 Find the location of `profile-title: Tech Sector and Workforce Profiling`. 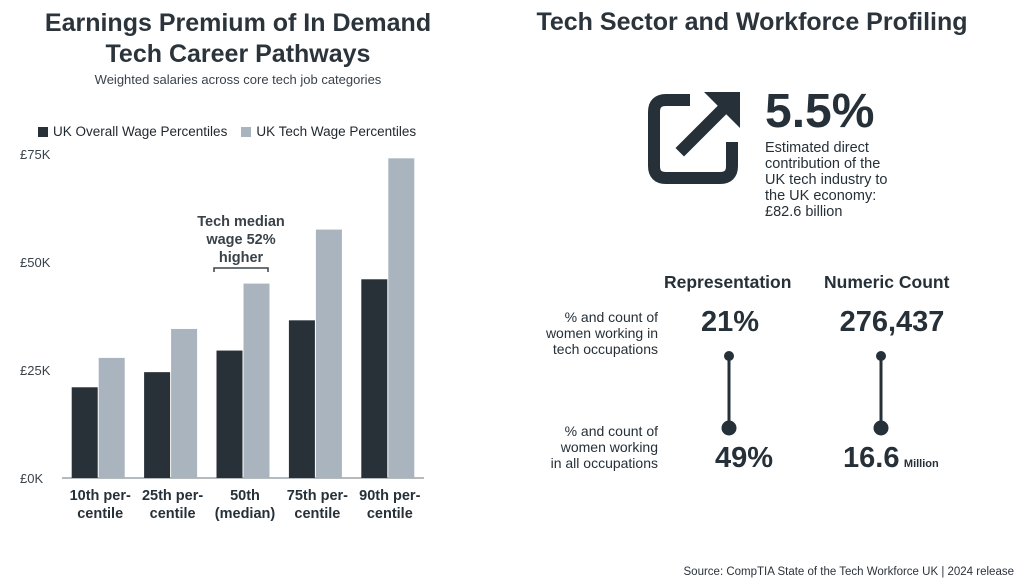

profile-title: Tech Sector and Workforce Profiling is located at coordinates (752, 22).